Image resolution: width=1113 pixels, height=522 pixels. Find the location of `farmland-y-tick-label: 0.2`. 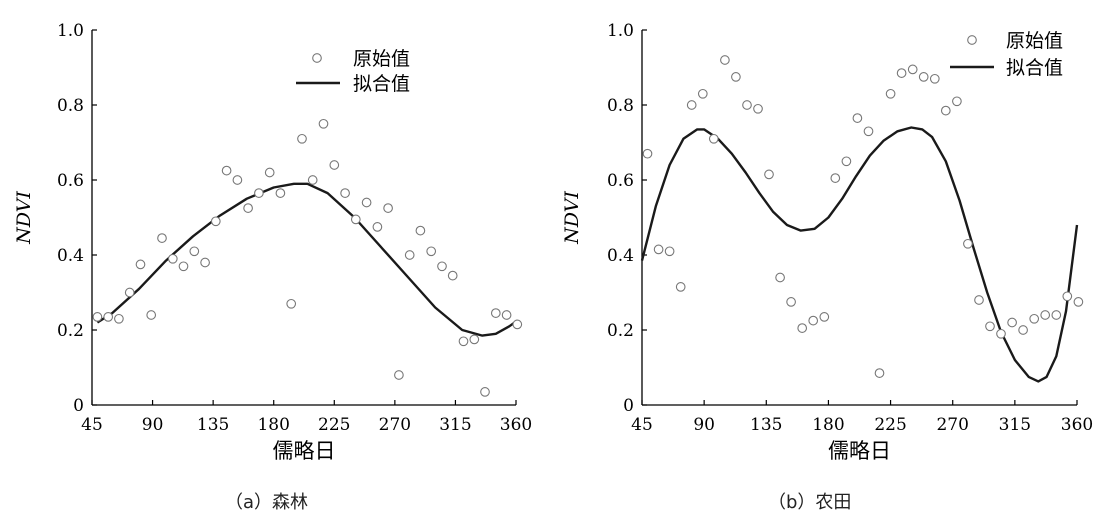

farmland-y-tick-label: 0.2 is located at coordinates (620, 331).